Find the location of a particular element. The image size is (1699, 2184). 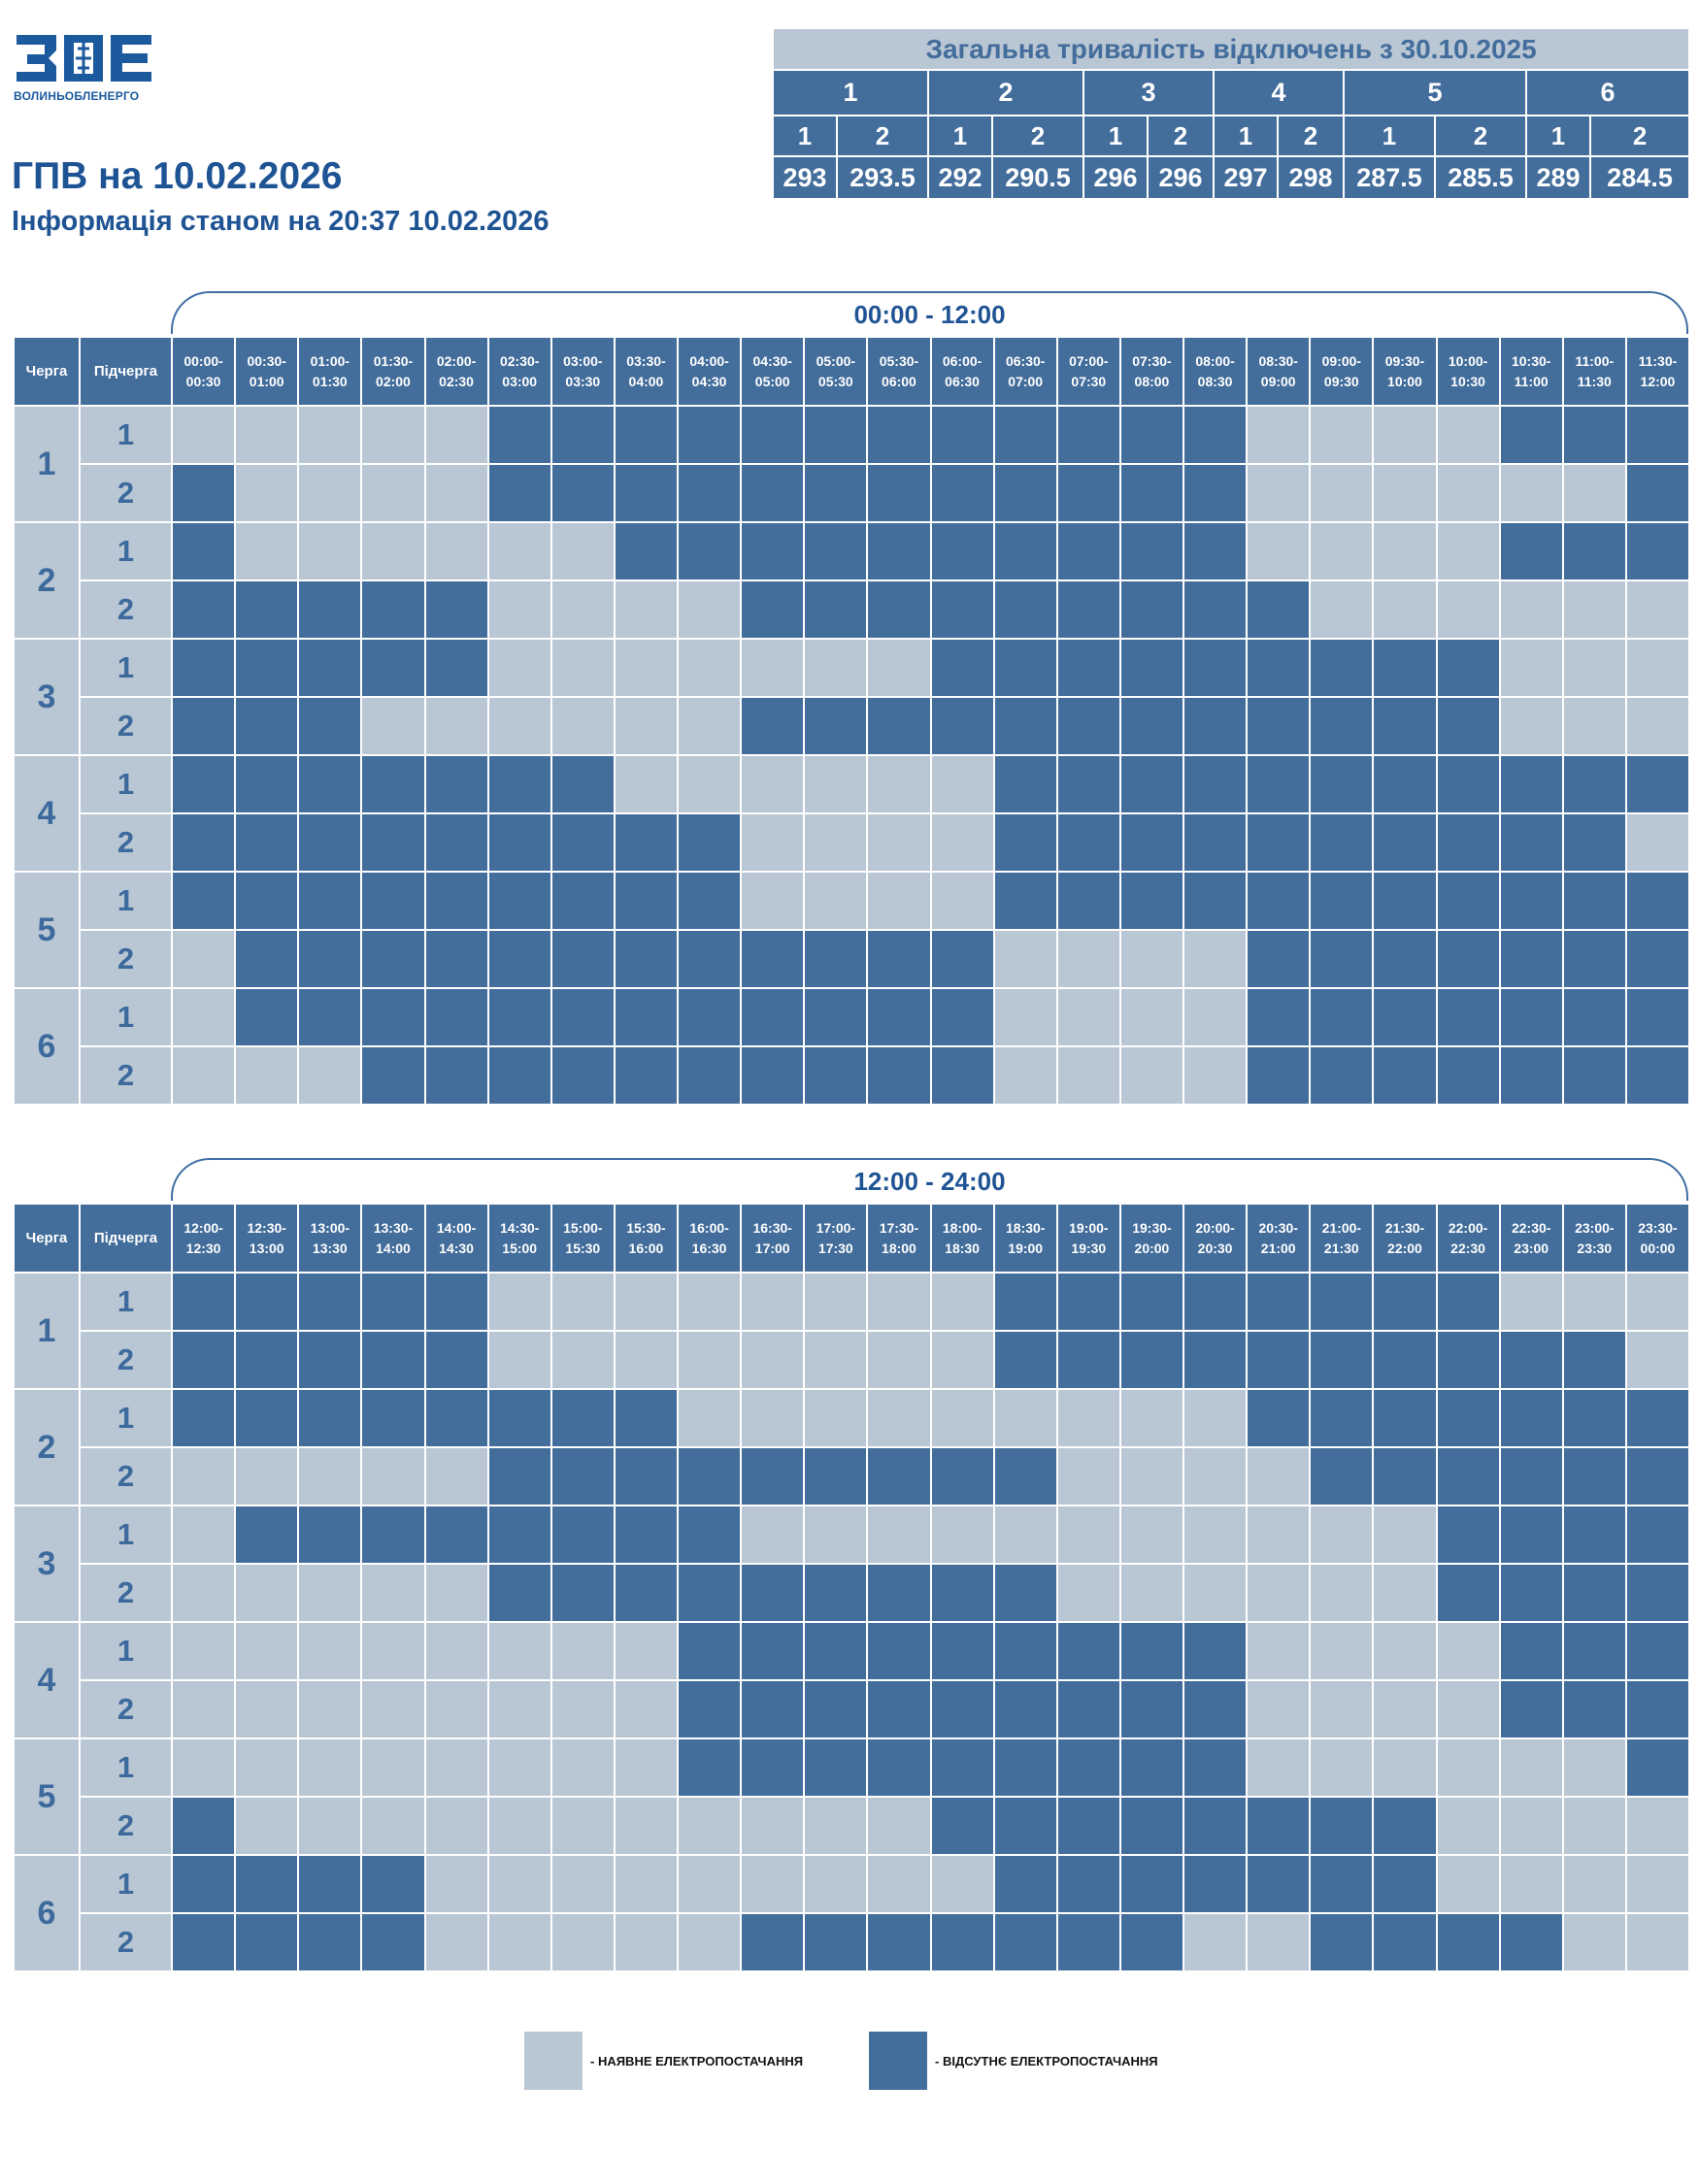

summary-subgroup: 1 is located at coordinates (1116, 136).